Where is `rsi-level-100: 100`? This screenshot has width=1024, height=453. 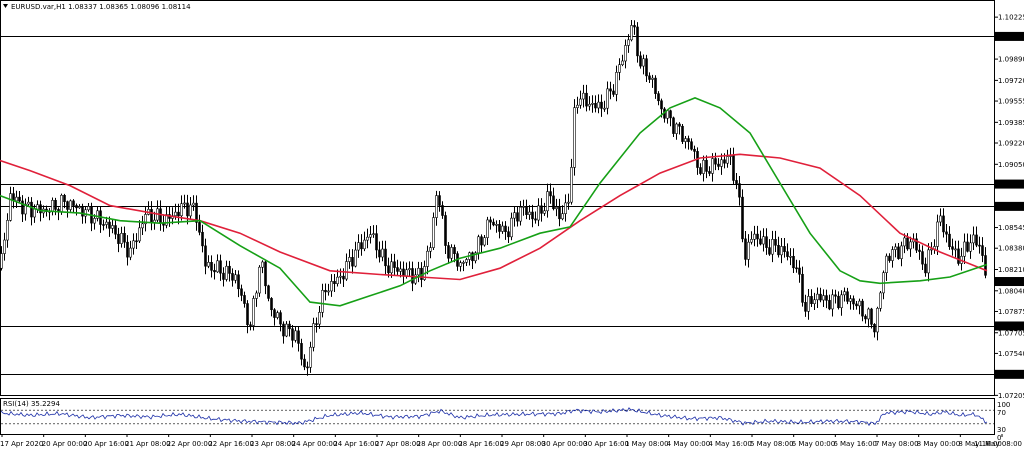 rsi-level-100: 100 is located at coordinates (1003, 405).